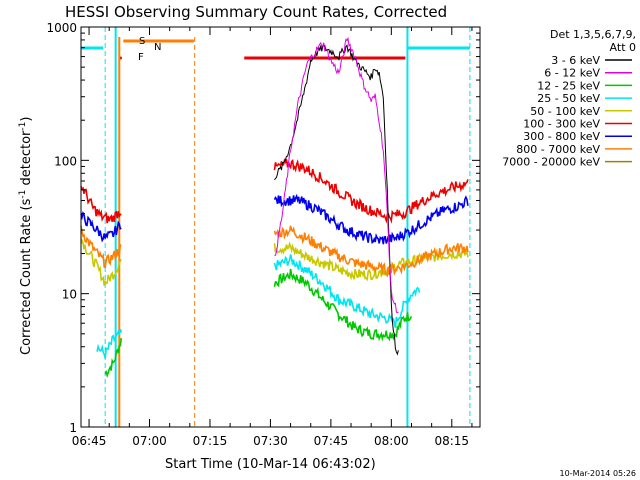 The width and height of the screenshot is (640, 480). What do you see at coordinates (572, 73) in the screenshot?
I see `legend-label: 6 - 12 keV` at bounding box center [572, 73].